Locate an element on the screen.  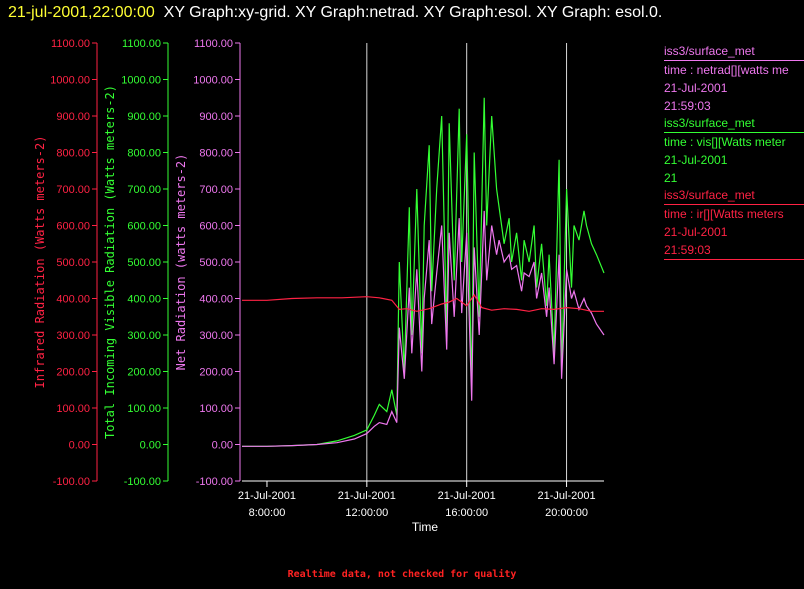
y-tick-label-net: 0.00 is located at coordinates (222, 446).